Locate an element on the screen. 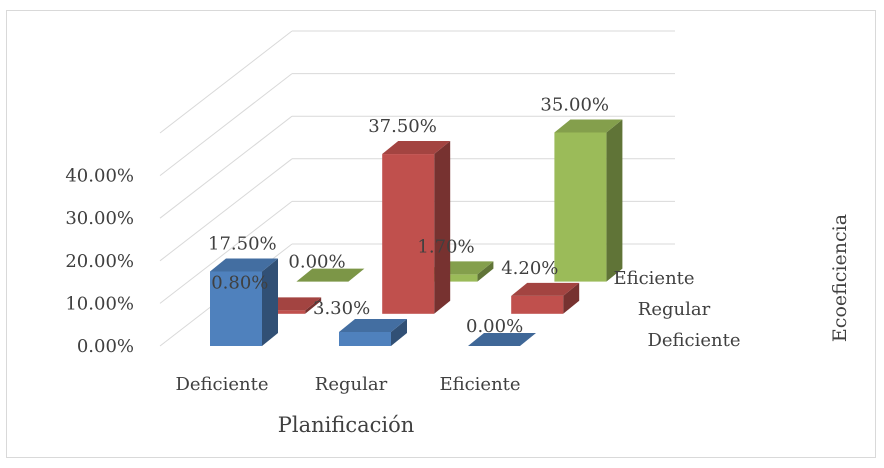  data-label-regular-deficiente: 0.80% is located at coordinates (239, 282).